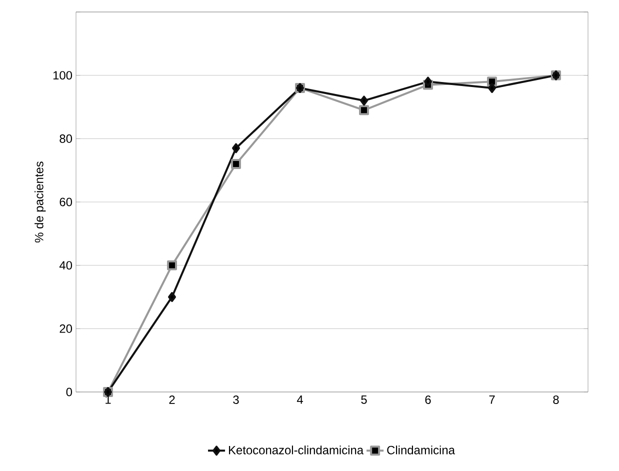 The image size is (619, 471). Describe the element at coordinates (556, 400) in the screenshot. I see `x-tick-label: 8` at that location.